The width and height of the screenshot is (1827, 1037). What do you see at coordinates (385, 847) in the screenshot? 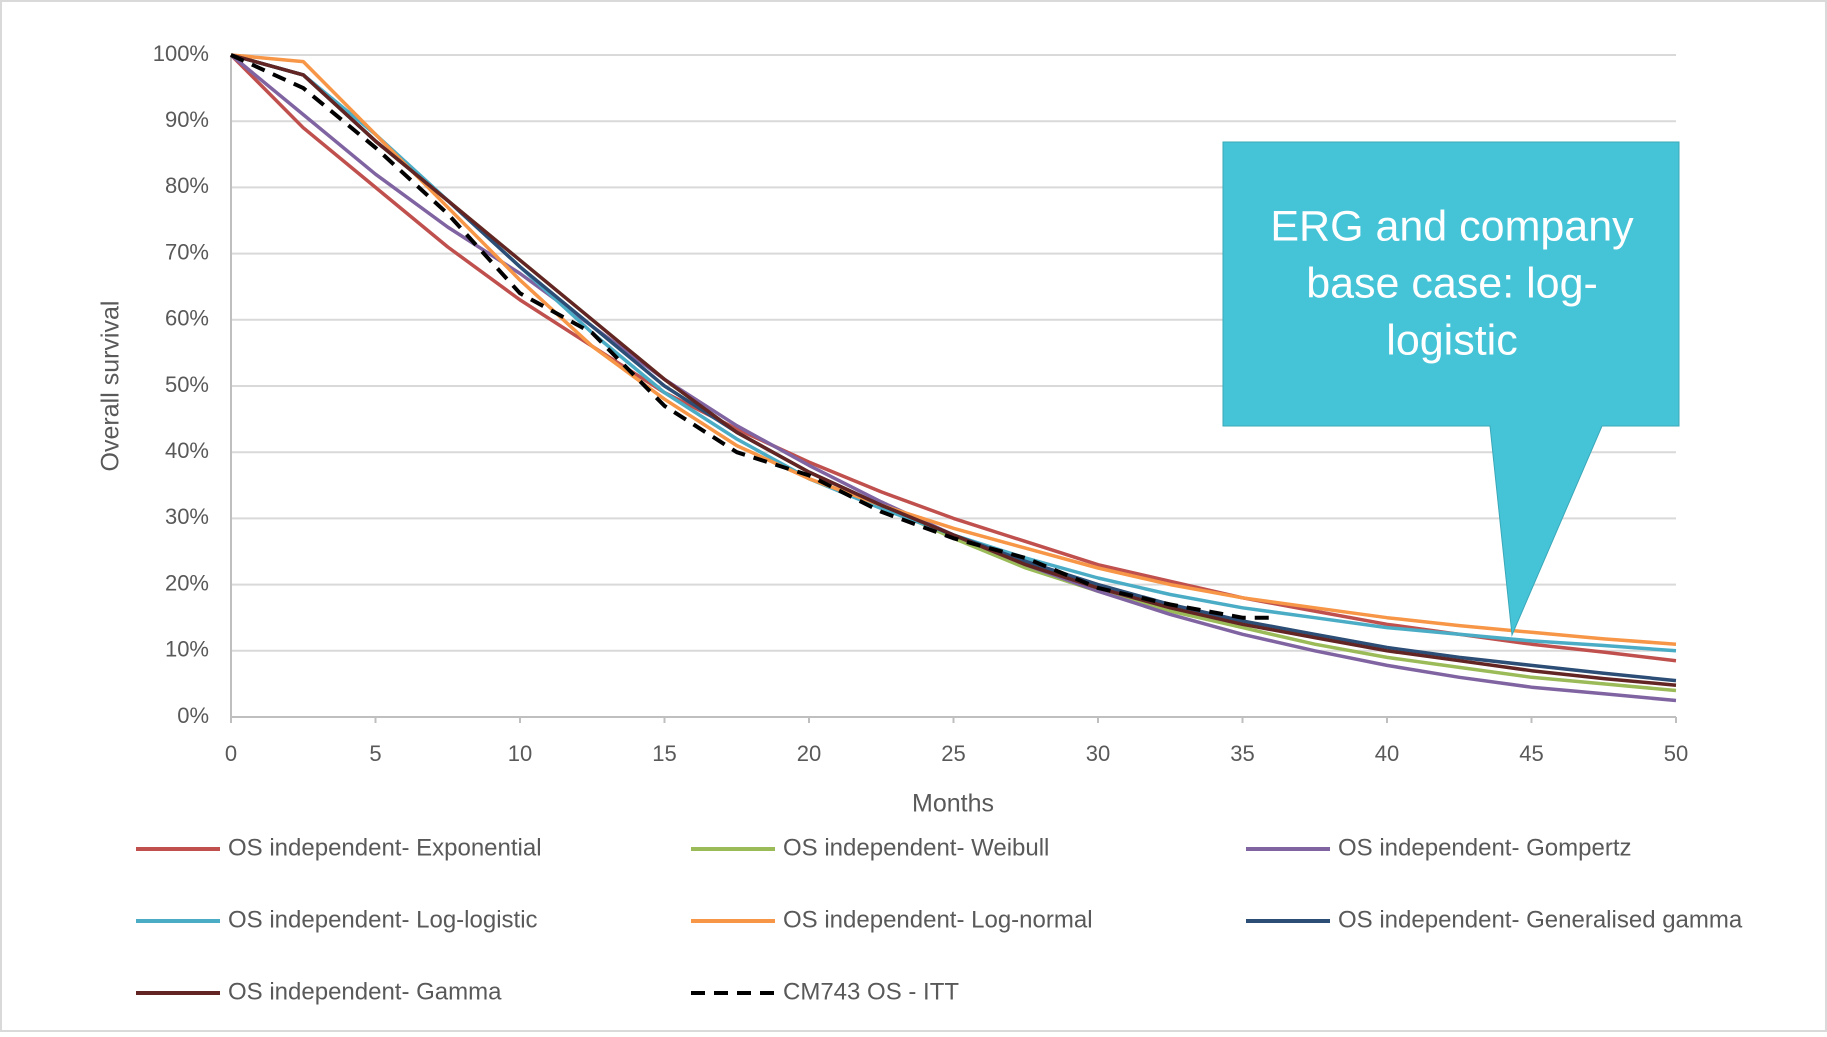
I see `legend-label: OS independent- Exponential` at bounding box center [385, 847].